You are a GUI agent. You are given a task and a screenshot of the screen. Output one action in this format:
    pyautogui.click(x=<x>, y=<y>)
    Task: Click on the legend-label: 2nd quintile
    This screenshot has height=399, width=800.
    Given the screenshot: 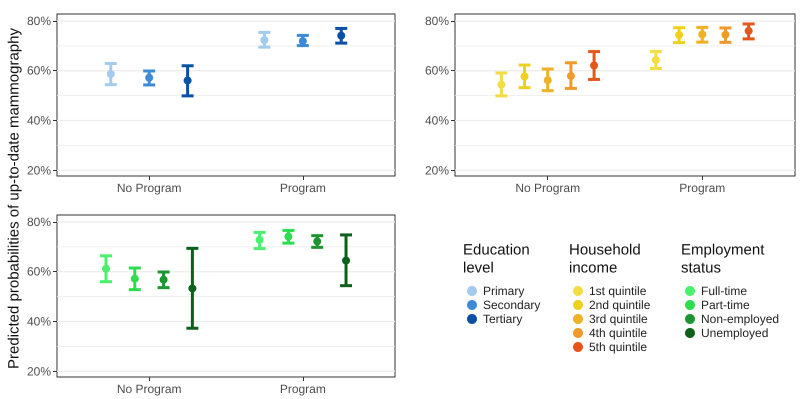 What is the action you would take?
    pyautogui.click(x=620, y=305)
    